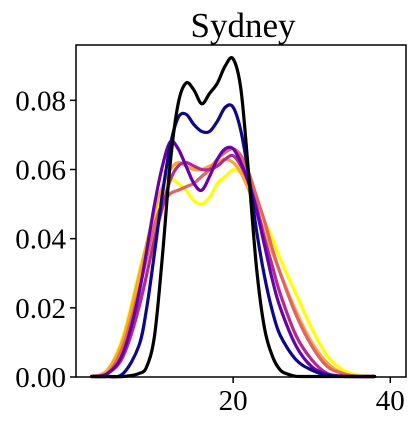 The image size is (417, 423). What do you see at coordinates (390, 401) in the screenshot?
I see `x-tick-label: 40` at bounding box center [390, 401].